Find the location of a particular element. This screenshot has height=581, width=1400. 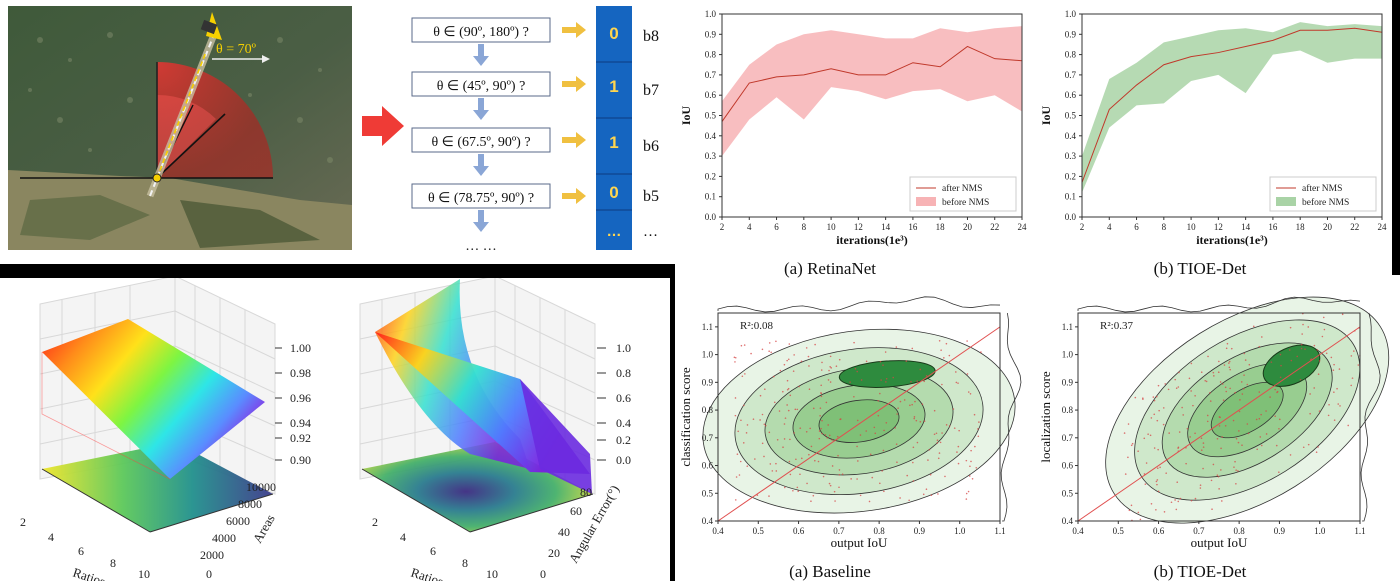

caption-retinanet: (a) RetinaNet is located at coordinates (830, 268).